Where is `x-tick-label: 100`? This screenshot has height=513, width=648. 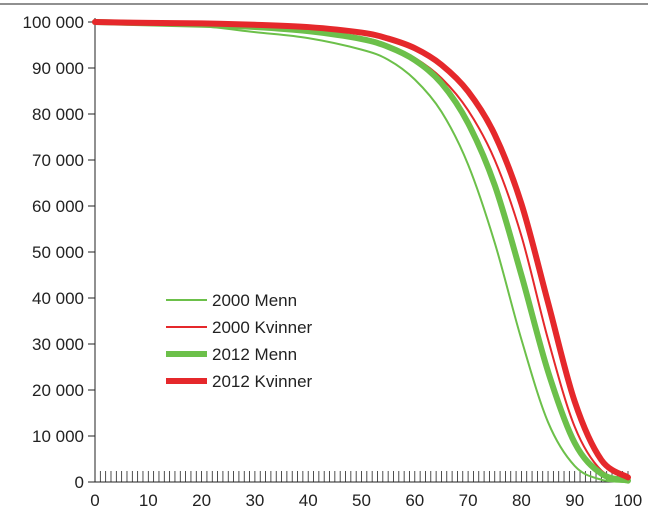
x-tick-label: 100 is located at coordinates (628, 500).